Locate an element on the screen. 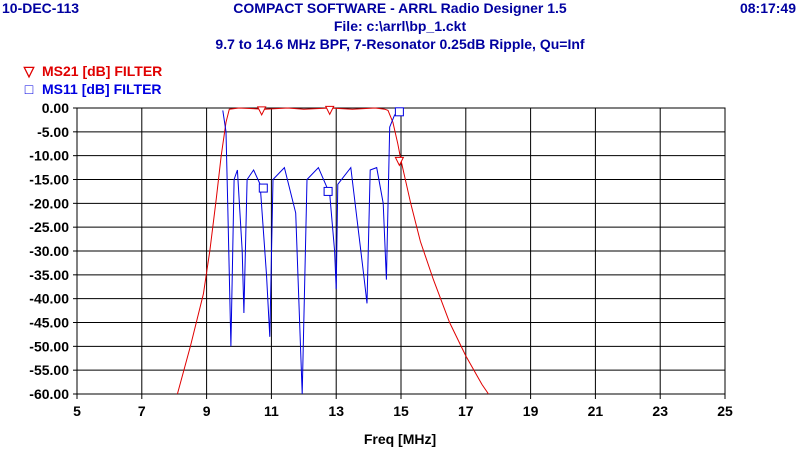 This screenshot has height=460, width=800. x-tick-label: 5 is located at coordinates (77, 411).